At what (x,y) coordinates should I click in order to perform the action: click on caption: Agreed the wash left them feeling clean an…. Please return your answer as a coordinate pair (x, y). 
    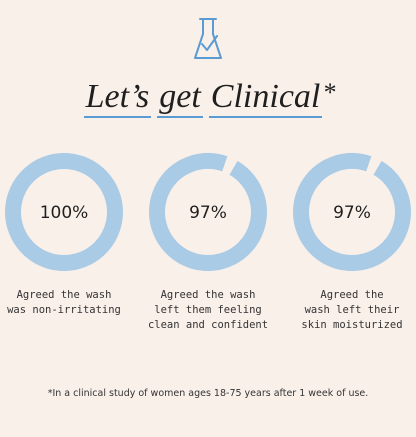
    Looking at the image, I should click on (208, 310).